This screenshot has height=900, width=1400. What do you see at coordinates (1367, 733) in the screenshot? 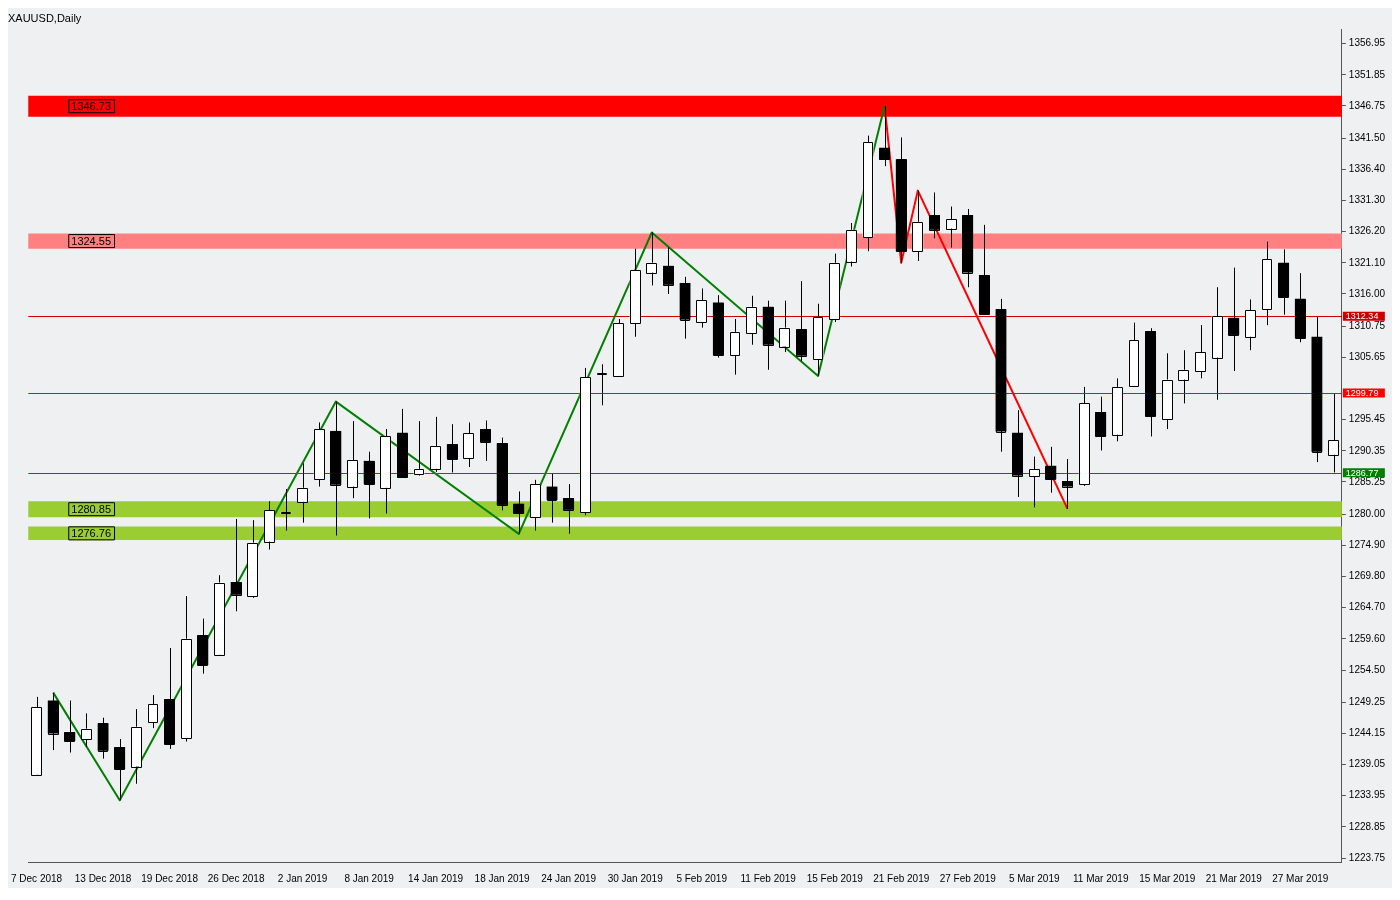
I see `y-tick-label: 1244.15` at bounding box center [1367, 733].